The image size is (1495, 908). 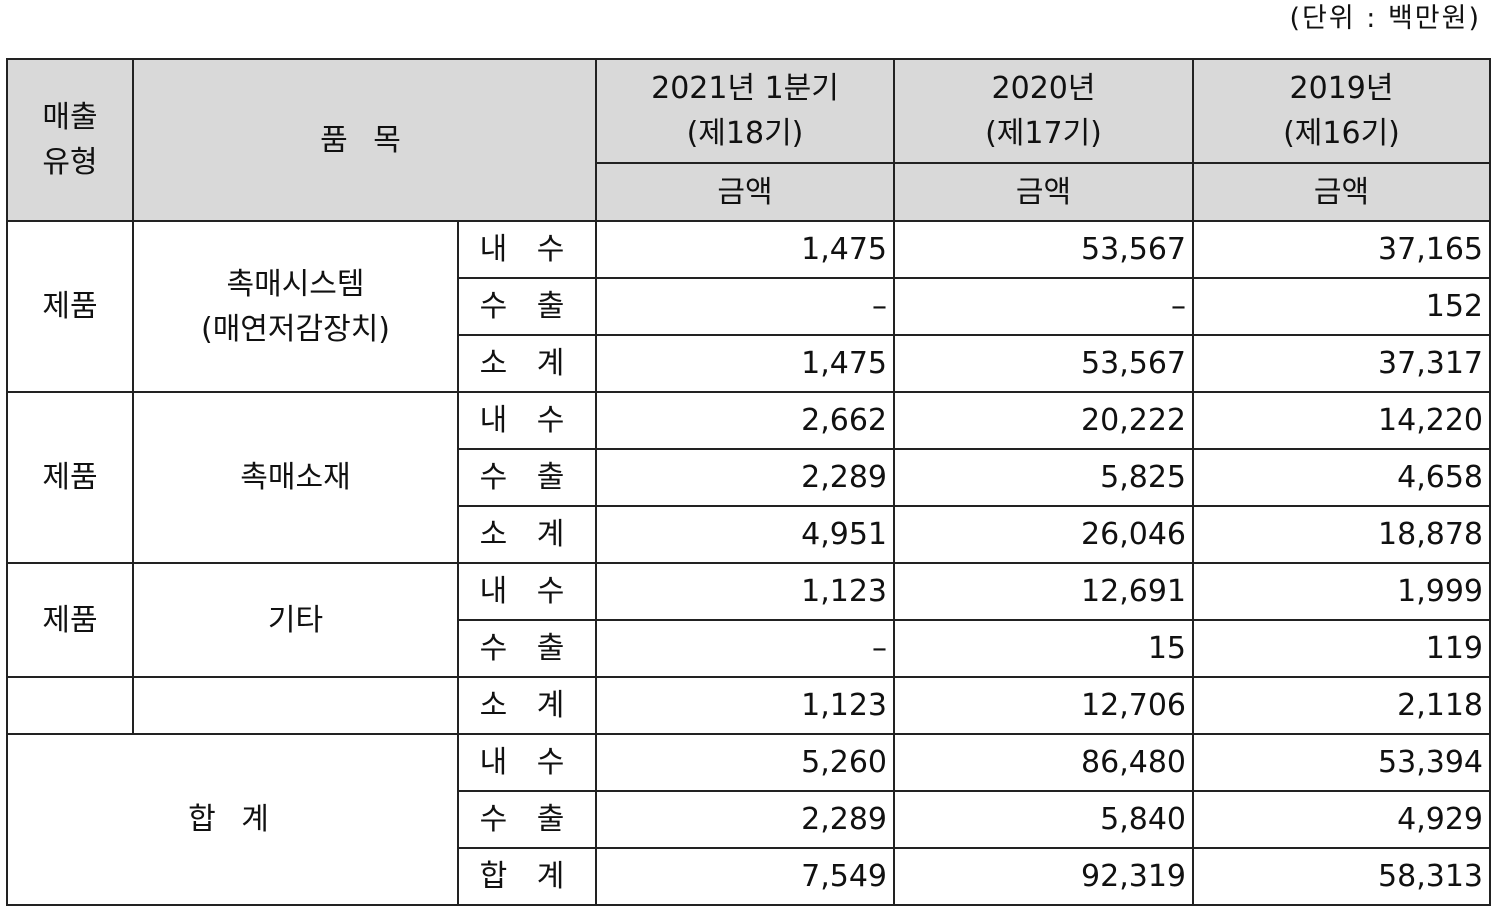 What do you see at coordinates (1043, 876) in the screenshot?
I see `amount-cell: 92,319` at bounding box center [1043, 876].